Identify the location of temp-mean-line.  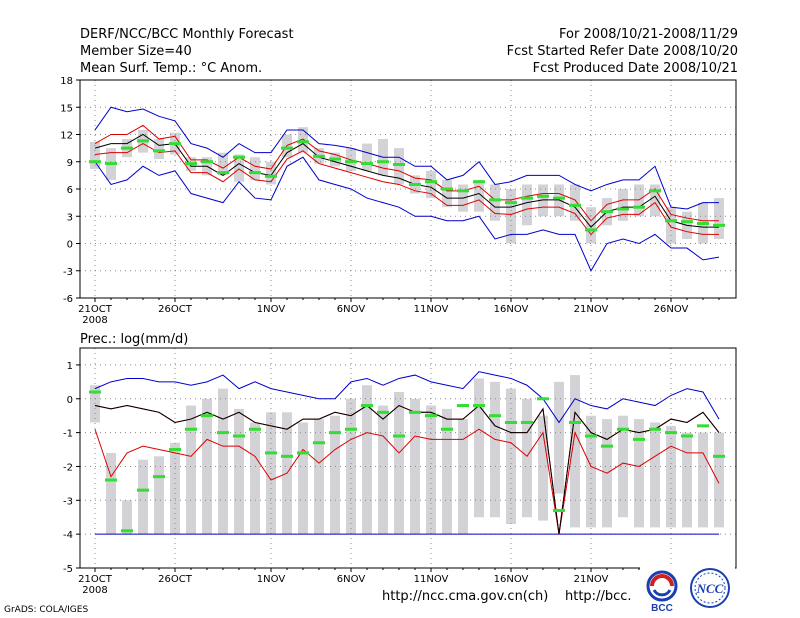
(406, 180).